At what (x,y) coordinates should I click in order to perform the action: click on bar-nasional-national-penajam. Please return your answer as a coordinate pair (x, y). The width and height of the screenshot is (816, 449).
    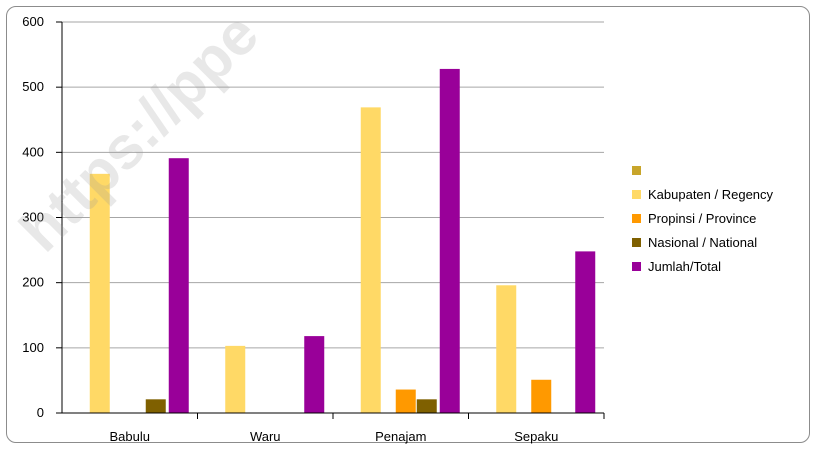
    Looking at the image, I should click on (426, 406).